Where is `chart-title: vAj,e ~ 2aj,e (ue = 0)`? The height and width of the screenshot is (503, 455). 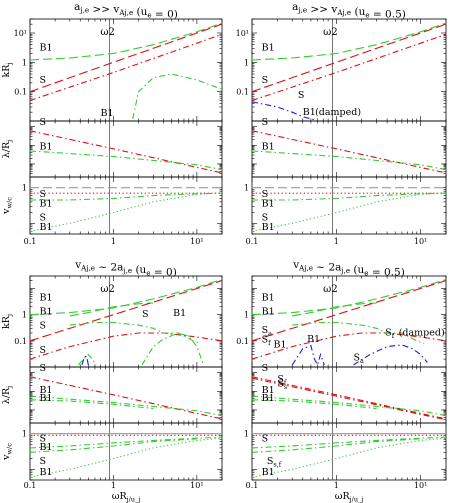 chart-title: vAj,e ~ 2aj,e (ue = 0) is located at coordinates (125, 269).